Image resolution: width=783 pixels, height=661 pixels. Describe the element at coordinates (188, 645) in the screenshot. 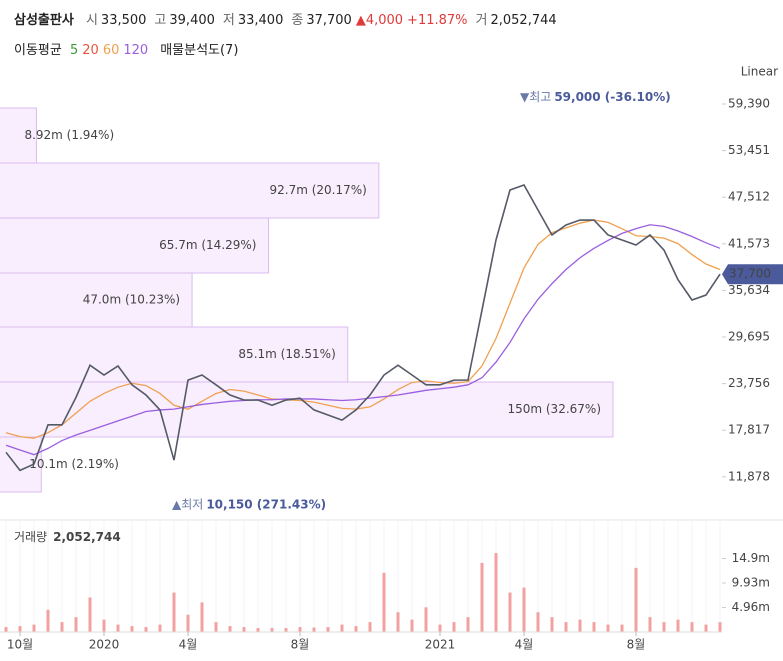

I see `x-tick-label: 4월` at that location.